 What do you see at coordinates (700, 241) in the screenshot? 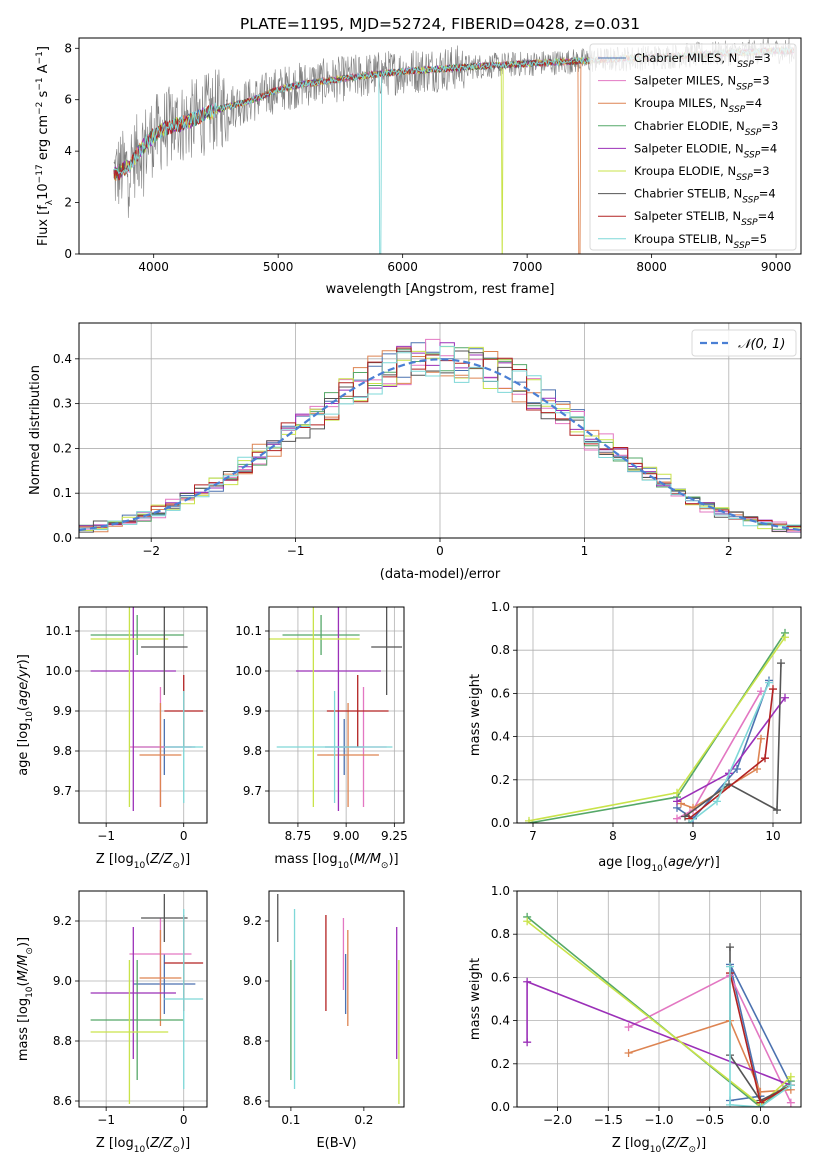
I see `legend-label: Kroupa STELIB, NSSP=5` at bounding box center [700, 241].